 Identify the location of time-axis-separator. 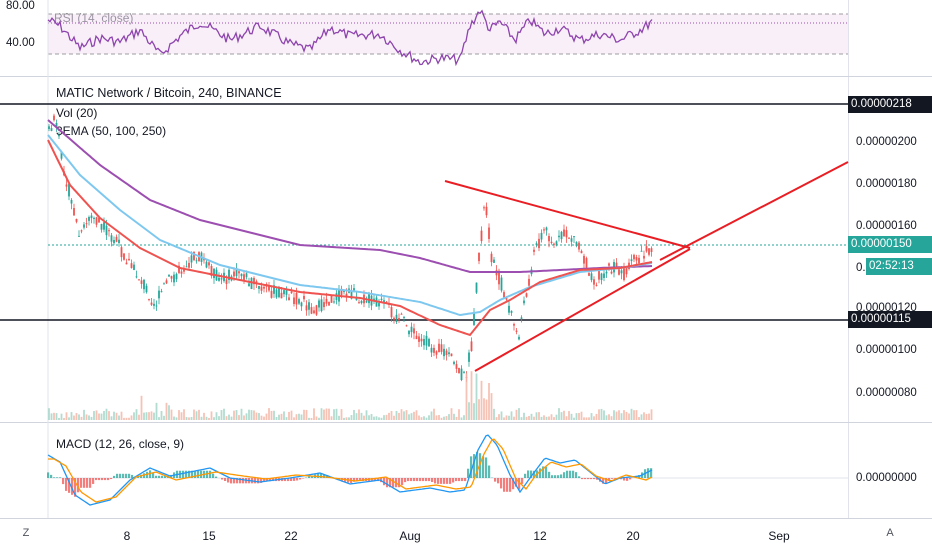
(466, 518).